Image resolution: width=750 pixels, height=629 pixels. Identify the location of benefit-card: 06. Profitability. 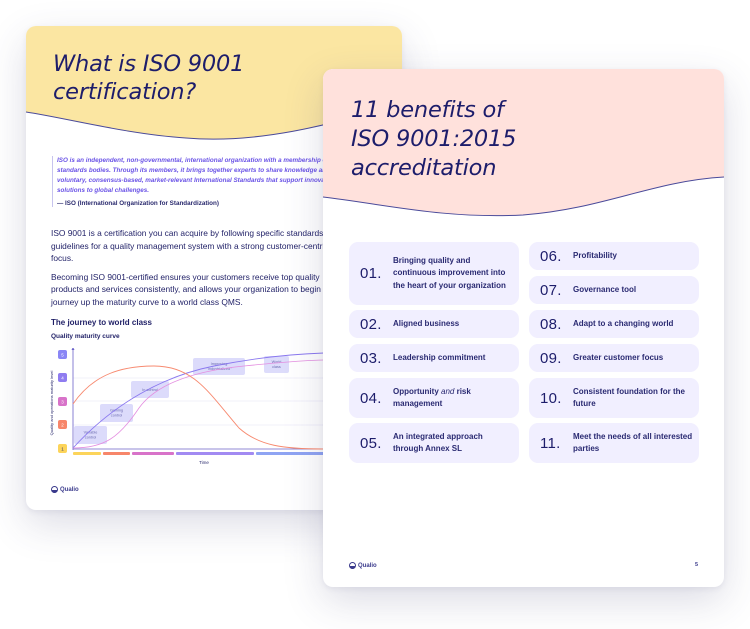
(614, 256).